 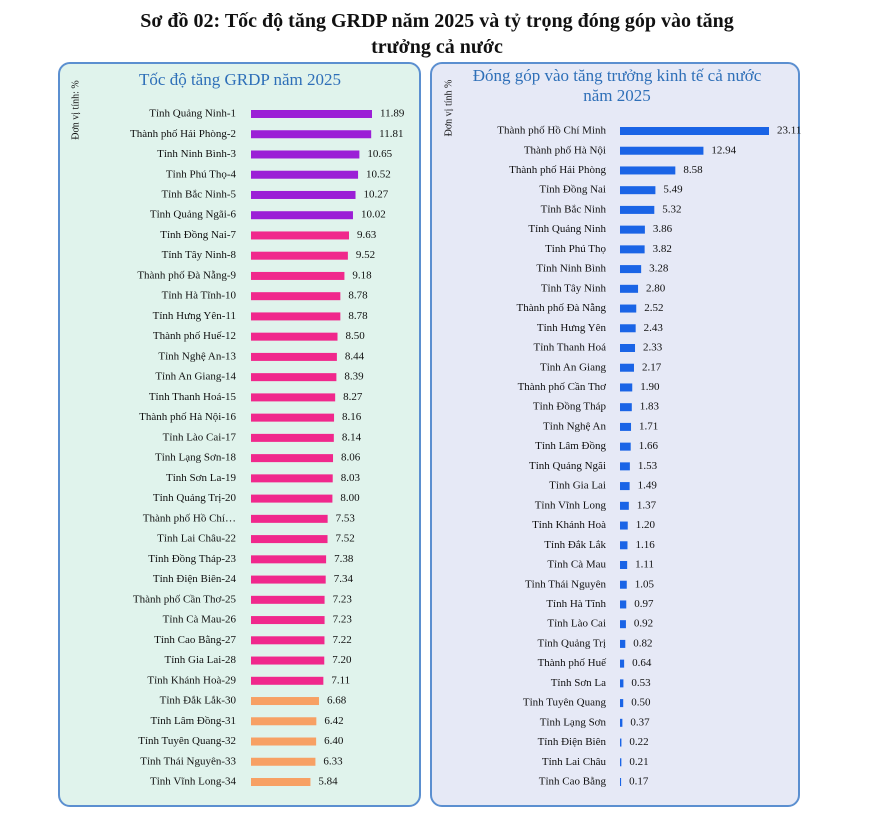 What do you see at coordinates (565, 150) in the screenshot?
I see `category-label: Thành phố Hà Nội` at bounding box center [565, 150].